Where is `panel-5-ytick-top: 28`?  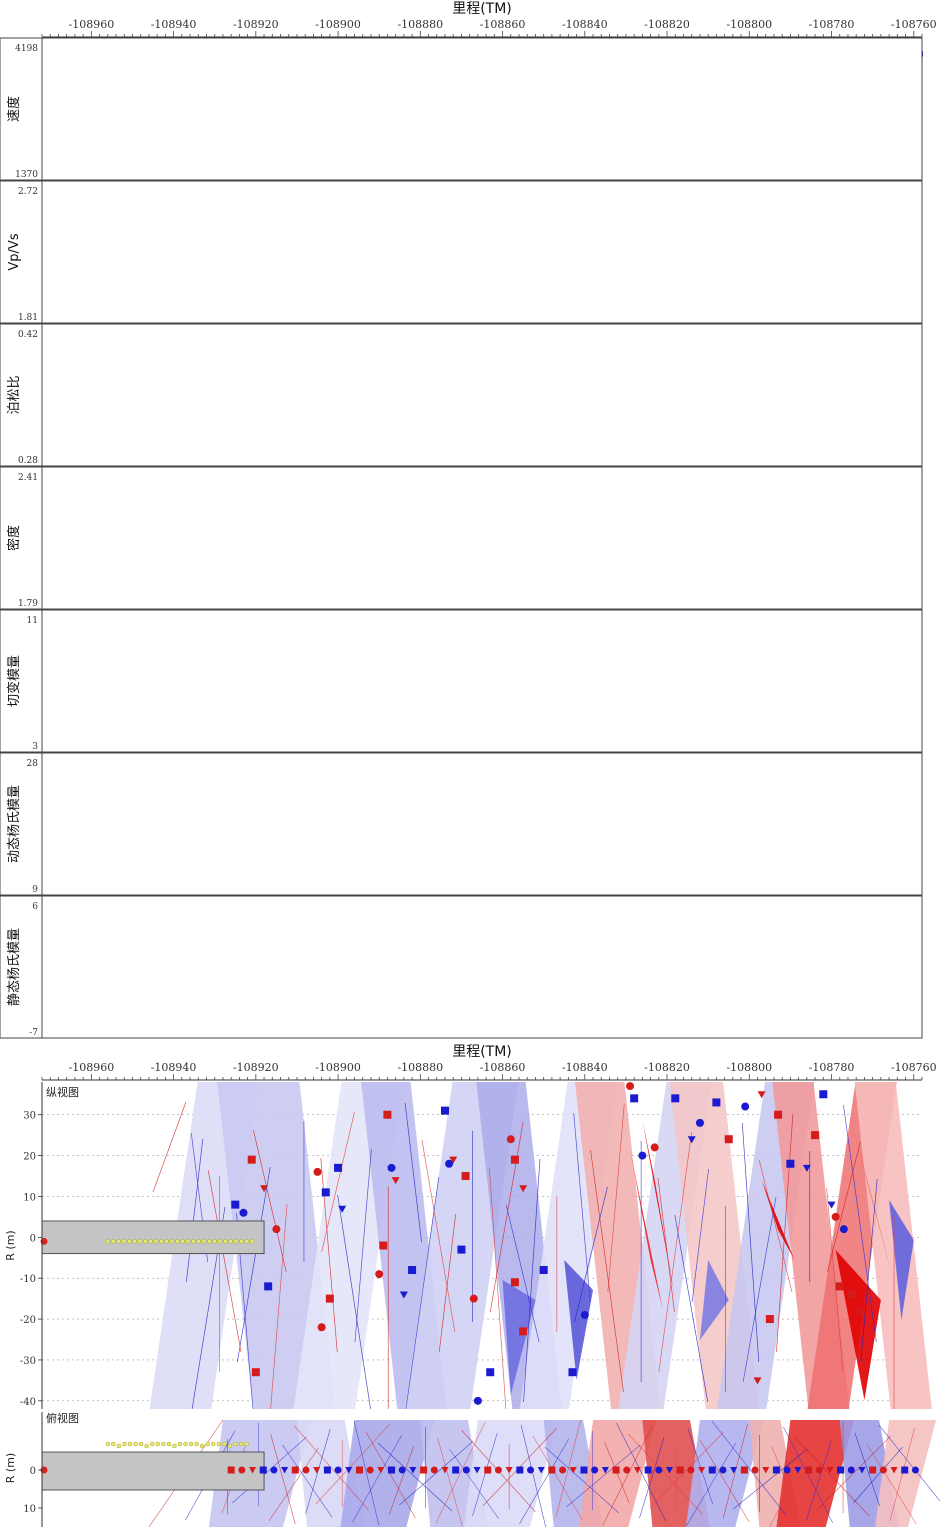 panel-5-ytick-top: 28 is located at coordinates (33, 764).